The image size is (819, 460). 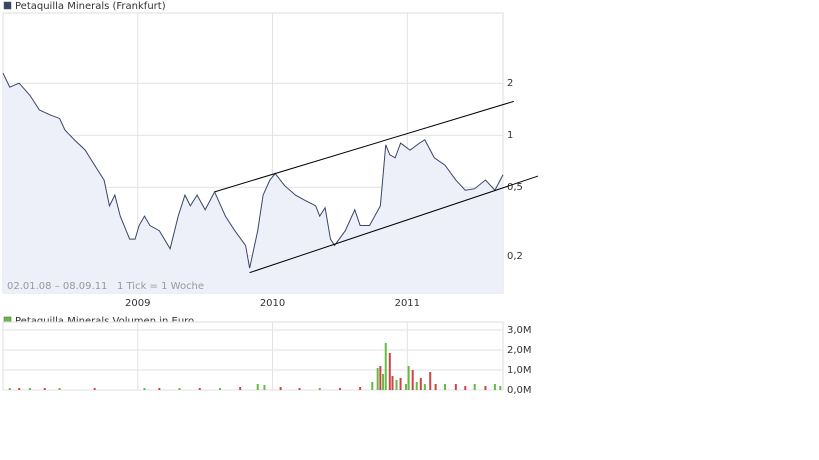 I want to click on y-tick-label: 2, so click(x=510, y=83).